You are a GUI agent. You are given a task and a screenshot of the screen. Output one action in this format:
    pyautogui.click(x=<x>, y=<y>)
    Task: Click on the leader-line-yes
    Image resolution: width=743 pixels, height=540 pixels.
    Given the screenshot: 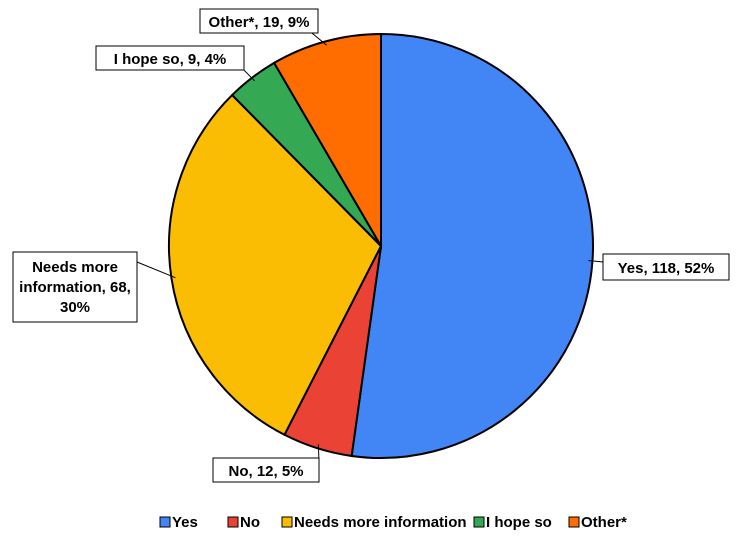 What is the action you would take?
    pyautogui.click(x=596, y=261)
    